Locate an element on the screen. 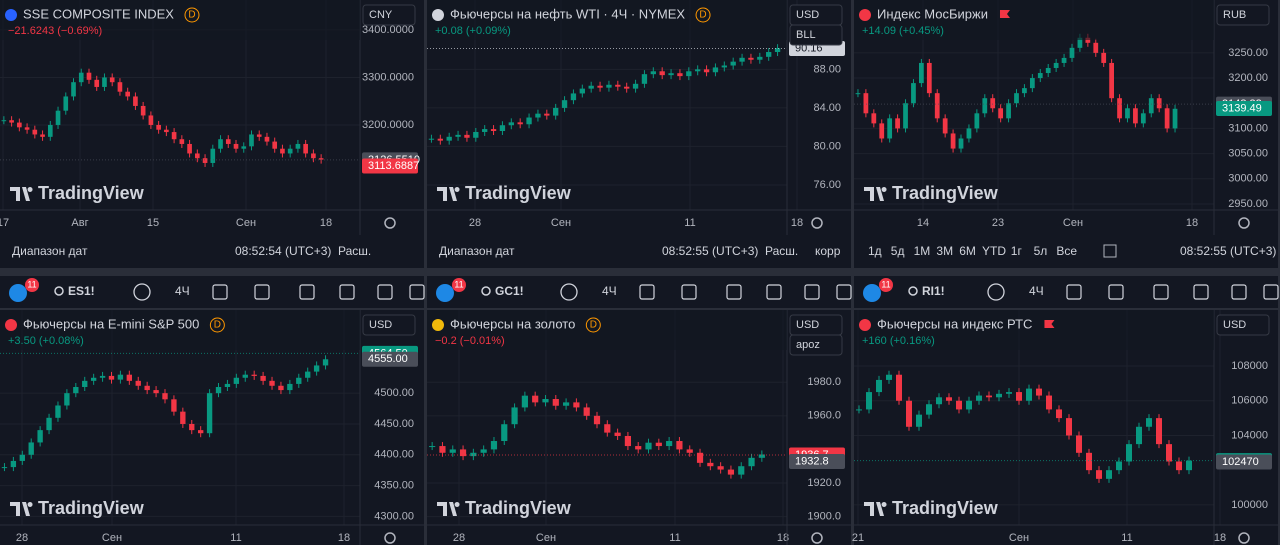  y-tick-label: 106000 is located at coordinates (1249, 401).